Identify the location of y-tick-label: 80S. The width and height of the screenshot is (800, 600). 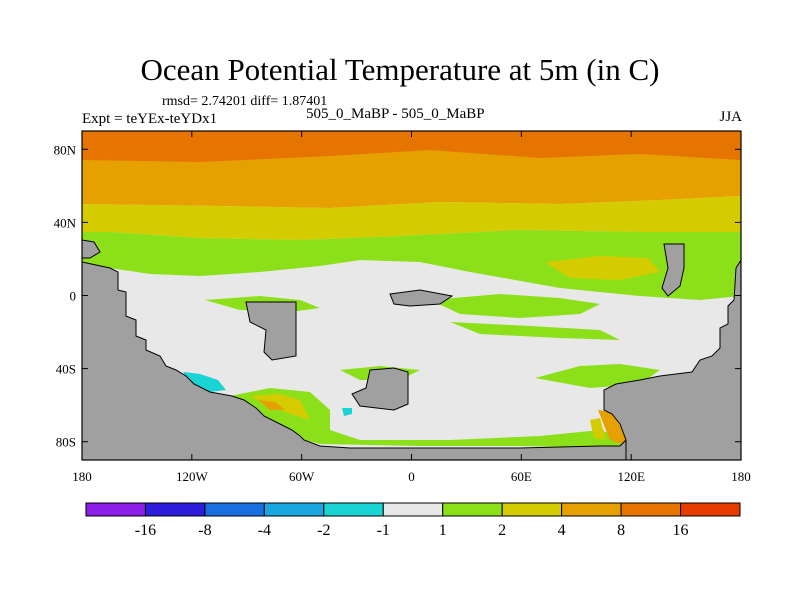
(66, 442).